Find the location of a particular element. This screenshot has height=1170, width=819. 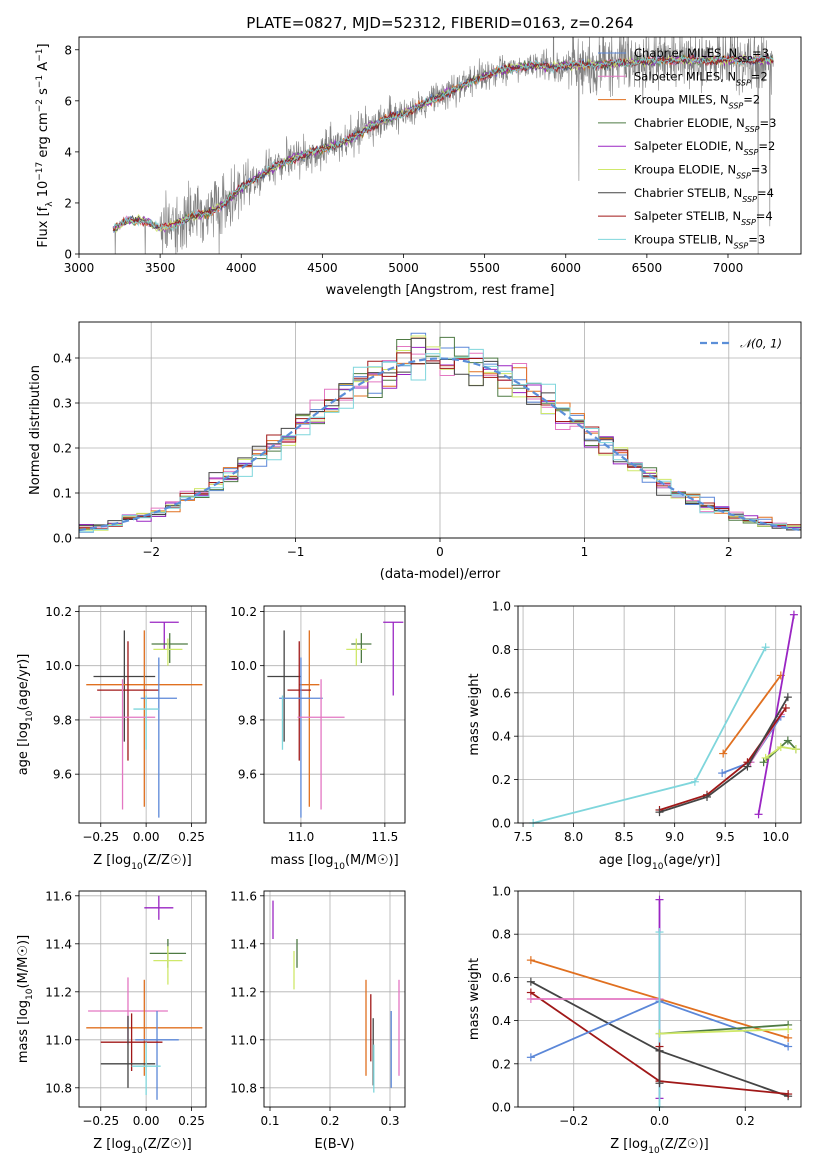

spectrum-axes is located at coordinates (443, 145).